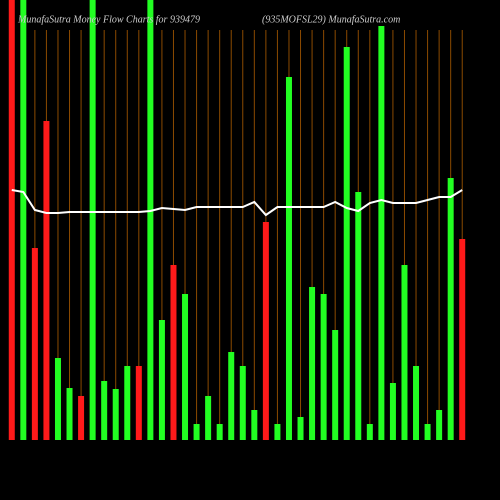 The image size is (500, 500). Describe the element at coordinates (331, 19) in the screenshot. I see `chart-subtitle: (935MOFSL29) MunafaSutra.com` at that location.